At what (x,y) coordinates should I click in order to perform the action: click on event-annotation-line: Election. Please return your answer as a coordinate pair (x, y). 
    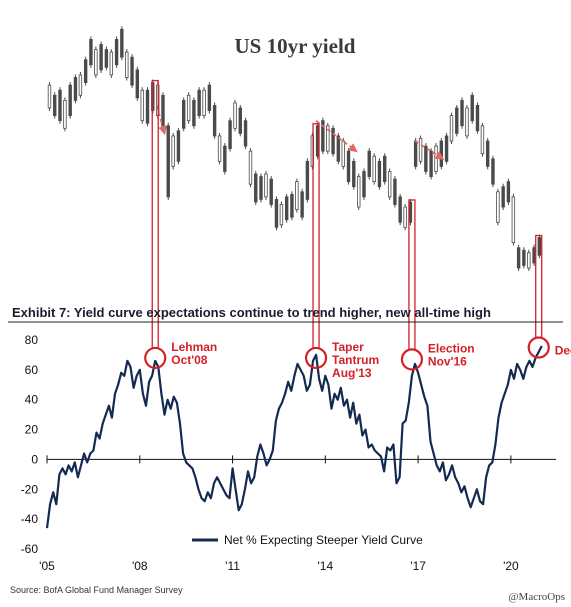
    Looking at the image, I should click on (451, 348).